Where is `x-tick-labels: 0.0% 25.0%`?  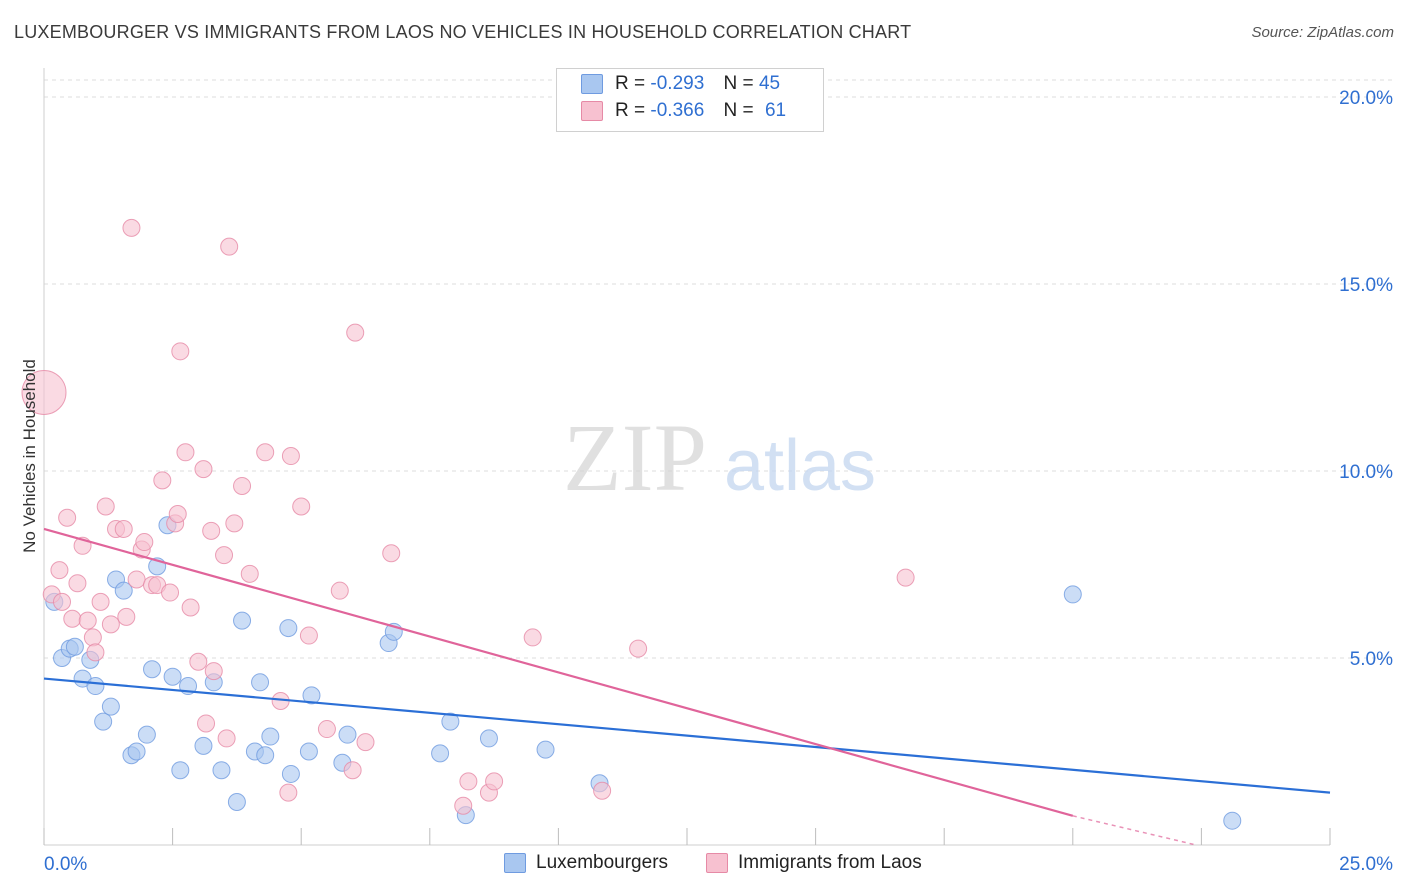
x-tick-labels: 0.0% 25.0% is located at coordinates (718, 864).